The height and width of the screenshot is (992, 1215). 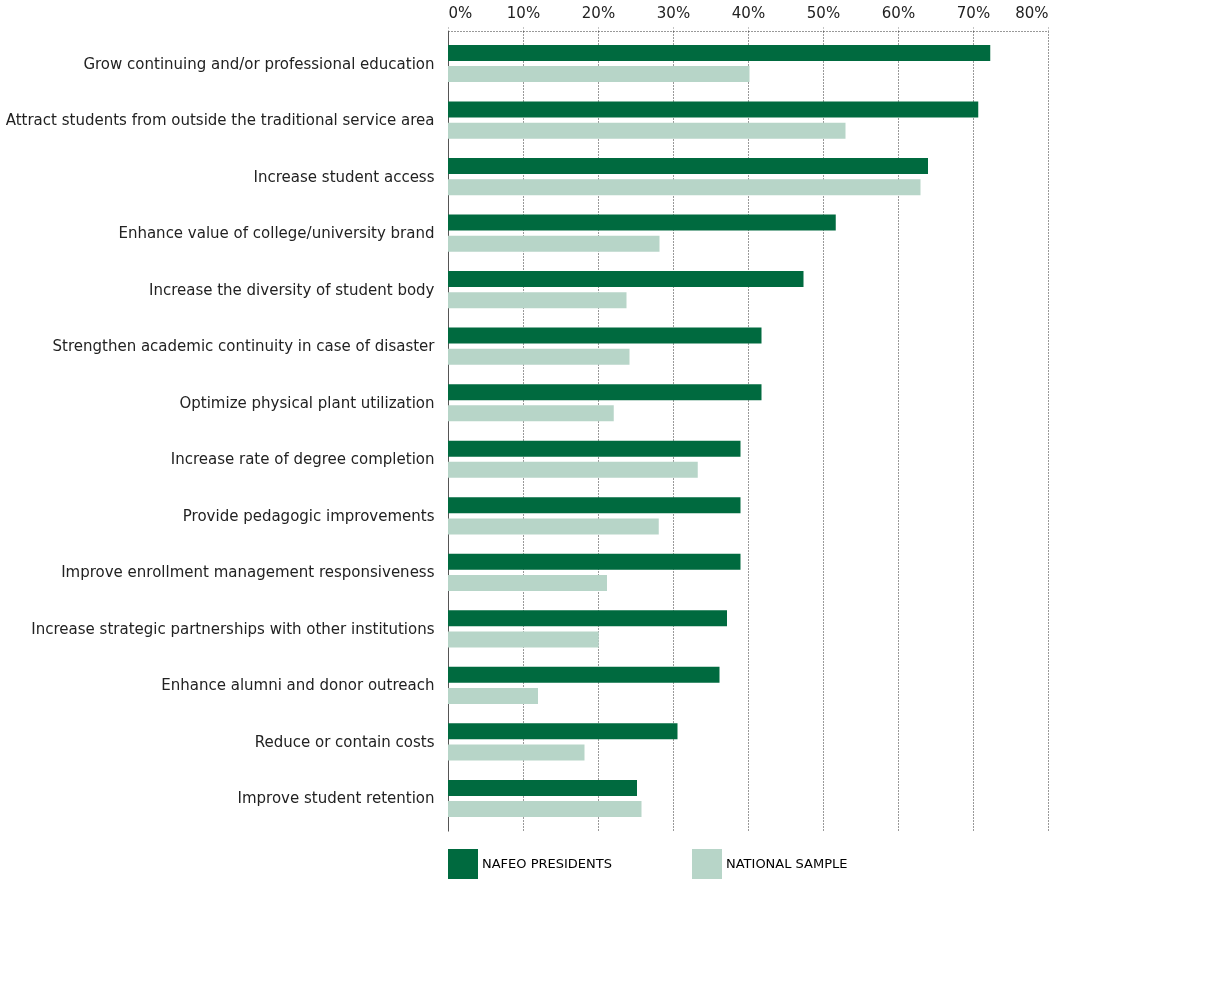 What do you see at coordinates (787, 863) in the screenshot?
I see `legend-label: NATIONAL SAMPLE` at bounding box center [787, 863].